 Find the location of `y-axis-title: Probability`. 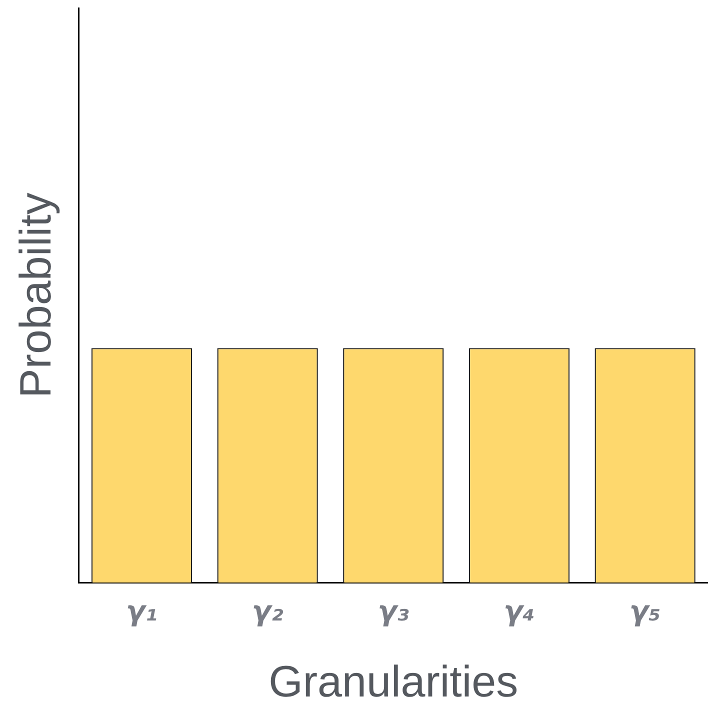

y-axis-title: Probability is located at coordinates (36, 295).